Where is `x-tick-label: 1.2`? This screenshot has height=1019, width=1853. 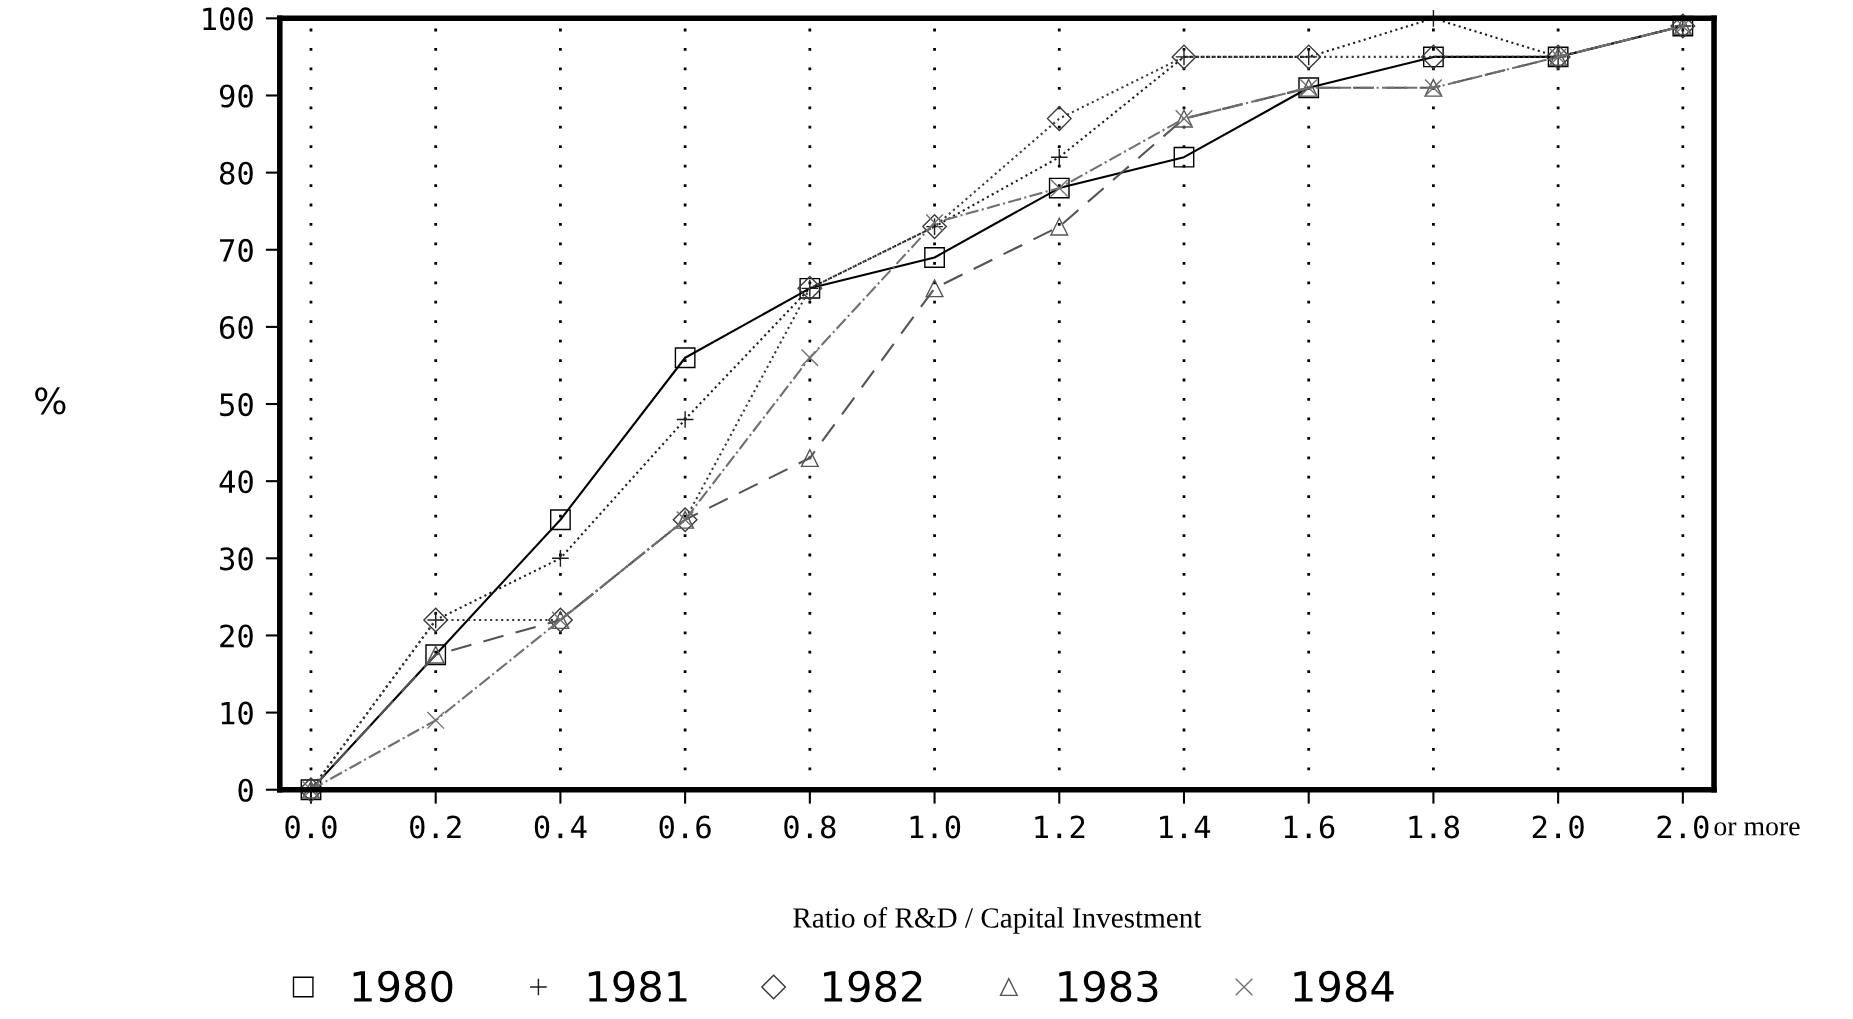 x-tick-label: 1.2 is located at coordinates (1060, 827).